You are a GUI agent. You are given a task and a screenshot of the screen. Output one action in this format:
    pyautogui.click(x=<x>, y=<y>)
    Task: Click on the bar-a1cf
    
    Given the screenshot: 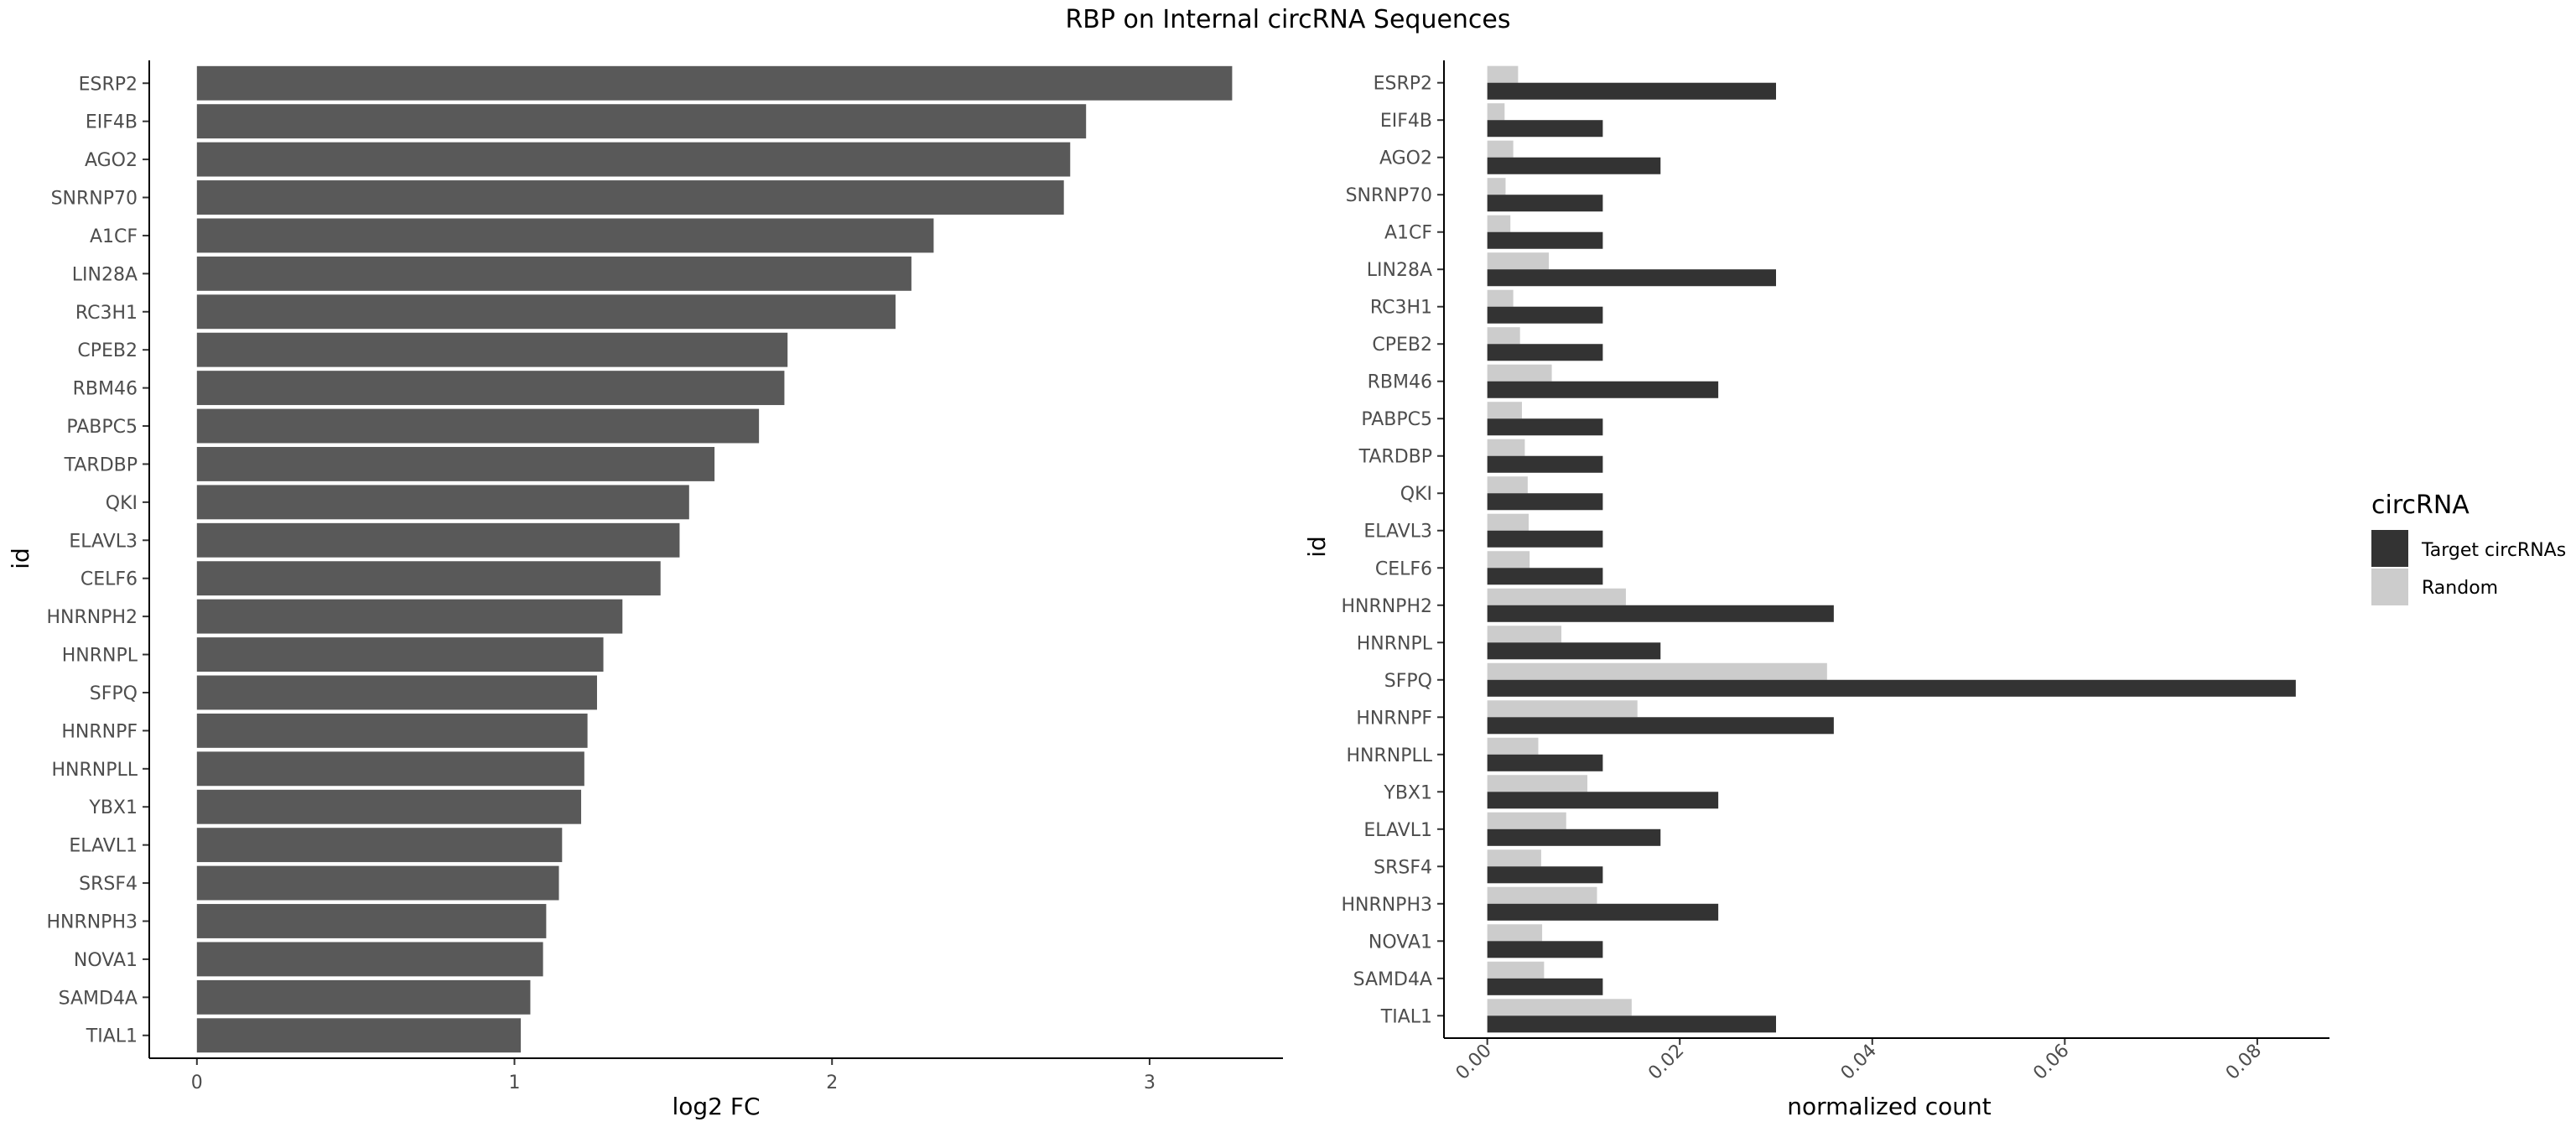 What is the action you would take?
    pyautogui.click(x=565, y=235)
    